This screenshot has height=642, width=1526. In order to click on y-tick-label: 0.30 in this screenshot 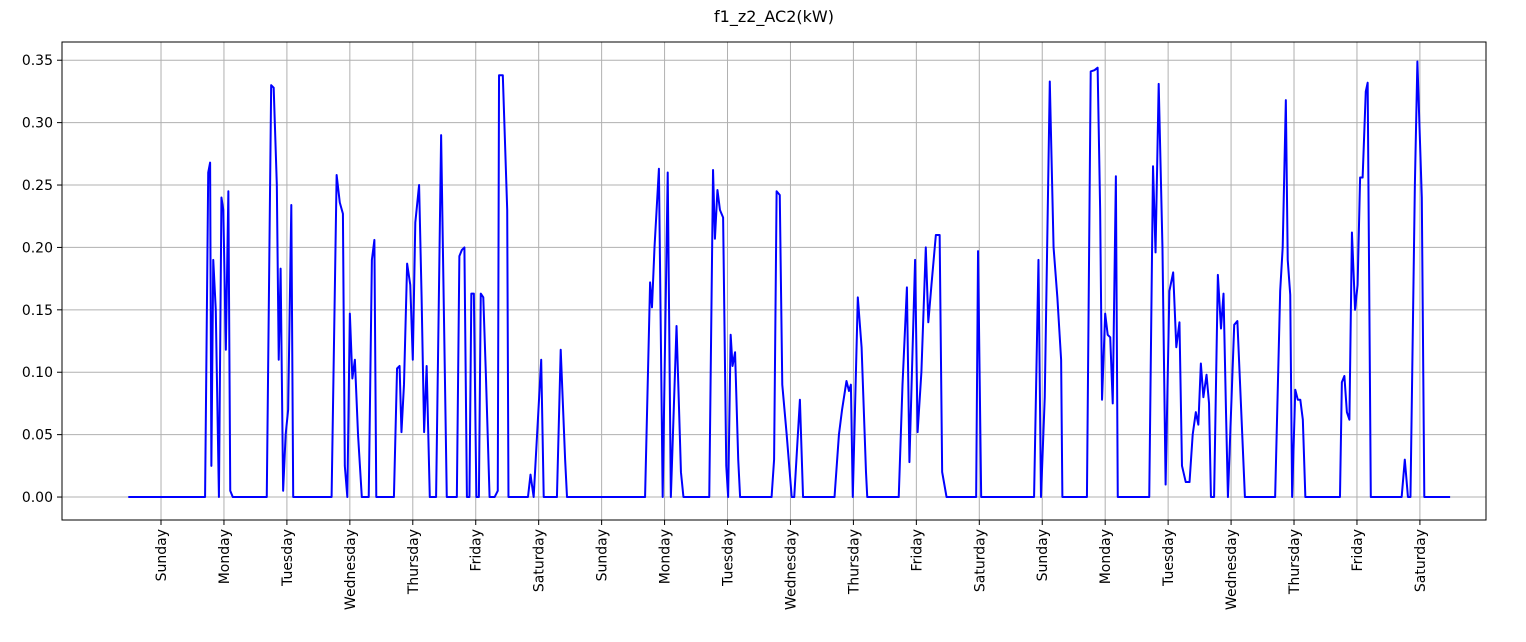, I will do `click(37, 124)`.